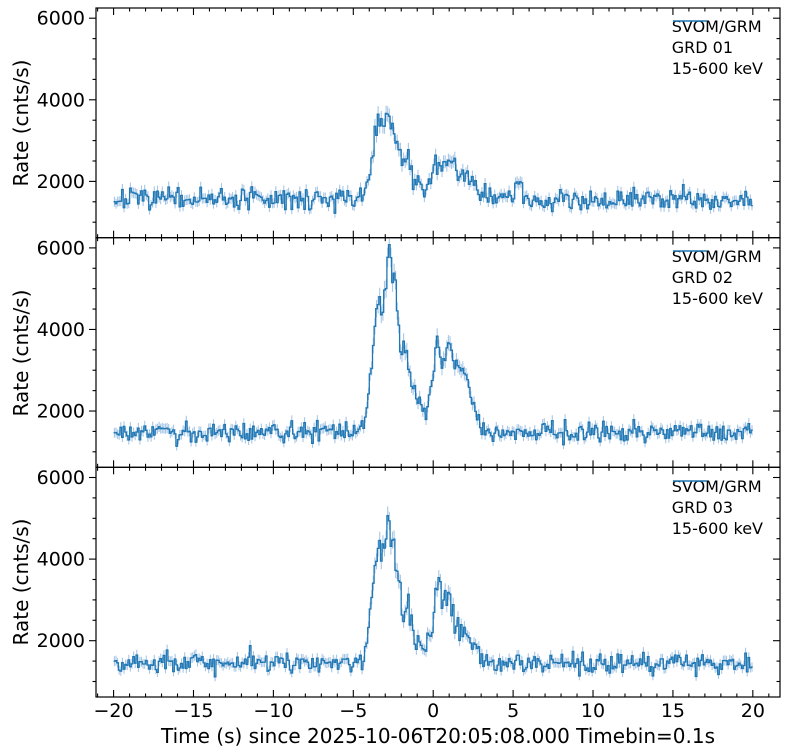 This screenshot has height=751, width=787. I want to click on legend-grd01: SVOM/GRM GRD 01 15-600 keV, so click(717, 47).